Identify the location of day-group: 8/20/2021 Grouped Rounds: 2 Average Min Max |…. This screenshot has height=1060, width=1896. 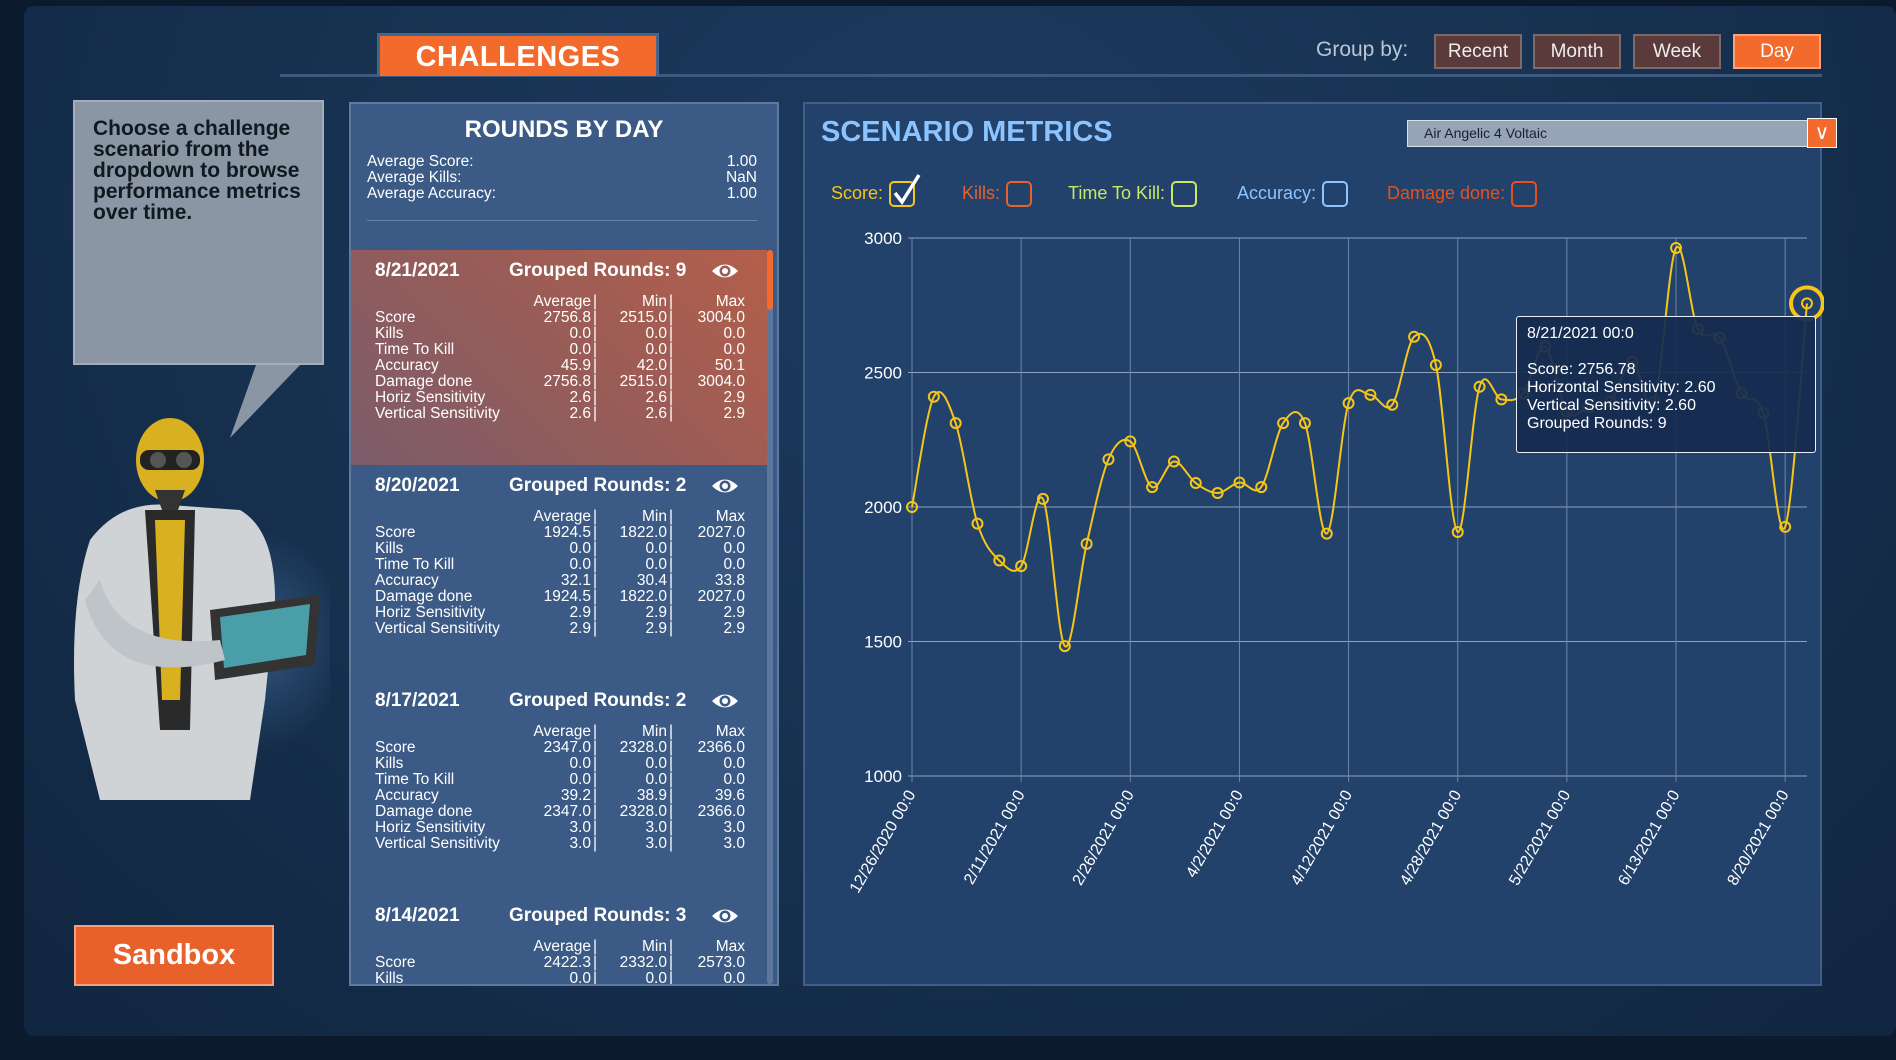
(559, 572).